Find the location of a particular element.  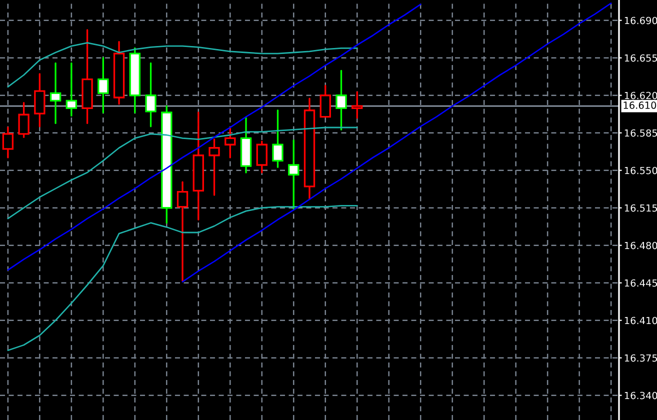

ref-line-label: 16.610 is located at coordinates (640, 105).